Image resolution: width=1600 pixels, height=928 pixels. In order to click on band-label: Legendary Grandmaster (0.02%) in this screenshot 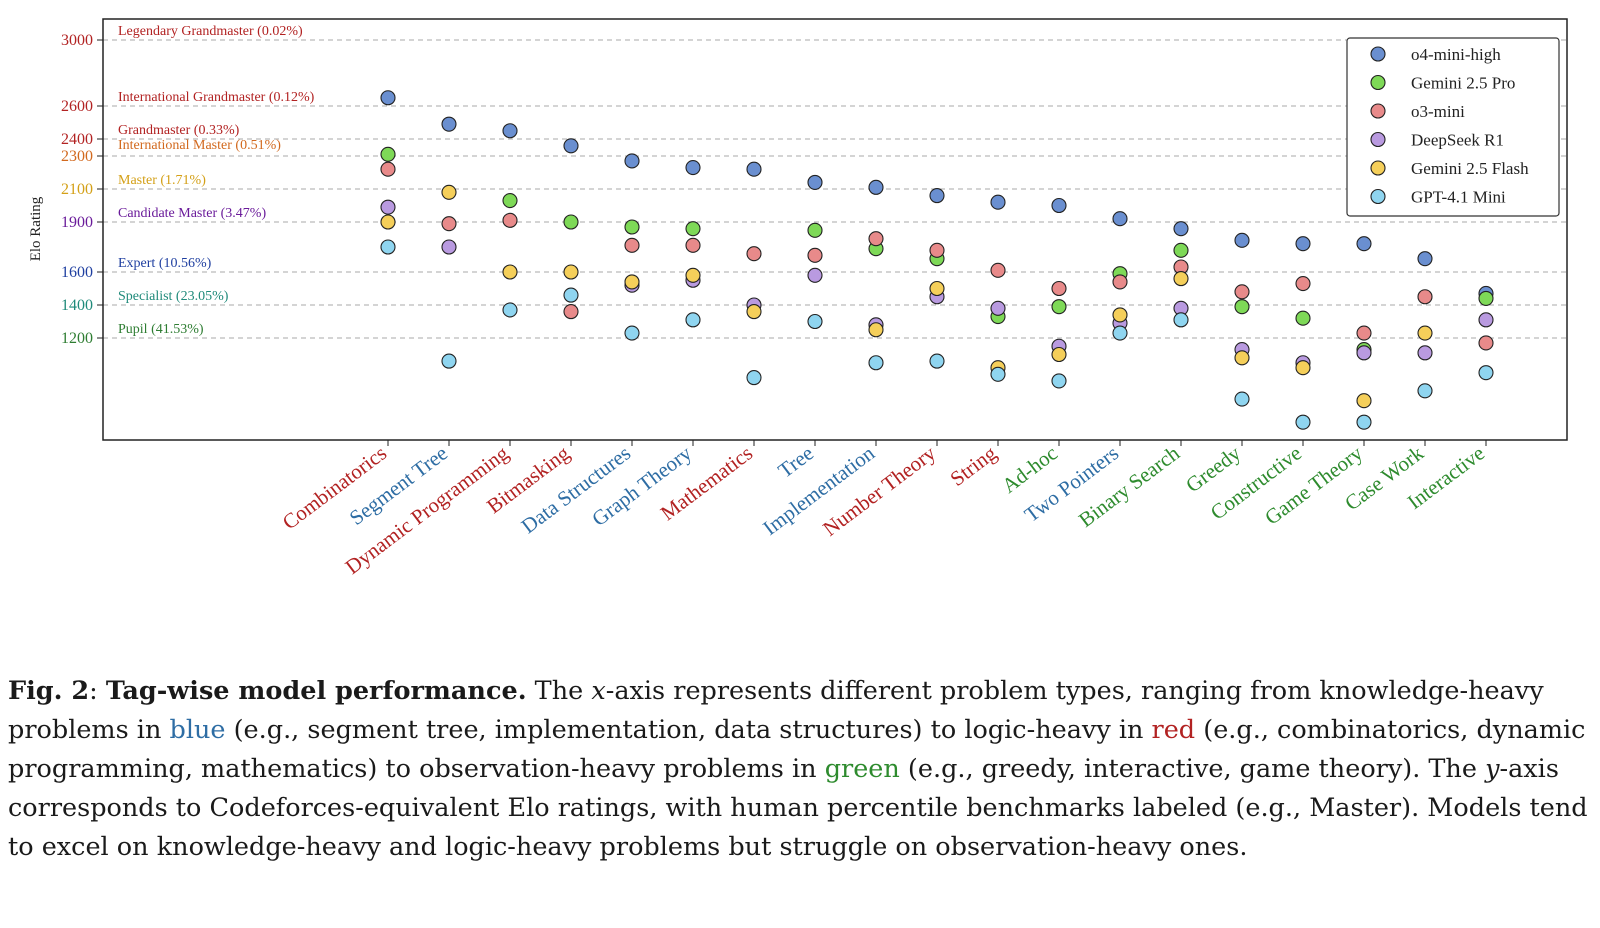, I will do `click(210, 31)`.